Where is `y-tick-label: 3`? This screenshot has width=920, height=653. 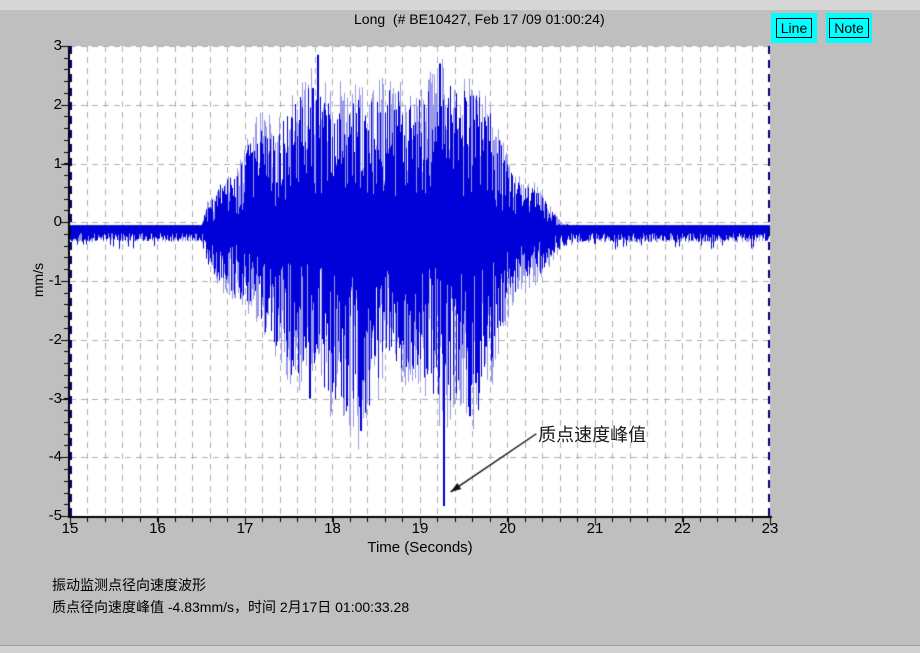
y-tick-label: 3 is located at coordinates (57, 45).